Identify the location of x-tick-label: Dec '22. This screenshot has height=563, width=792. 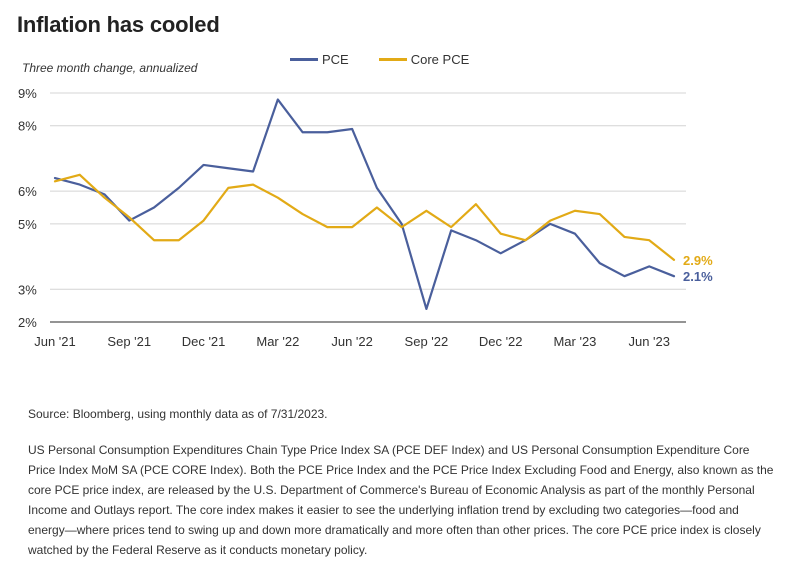
(501, 341).